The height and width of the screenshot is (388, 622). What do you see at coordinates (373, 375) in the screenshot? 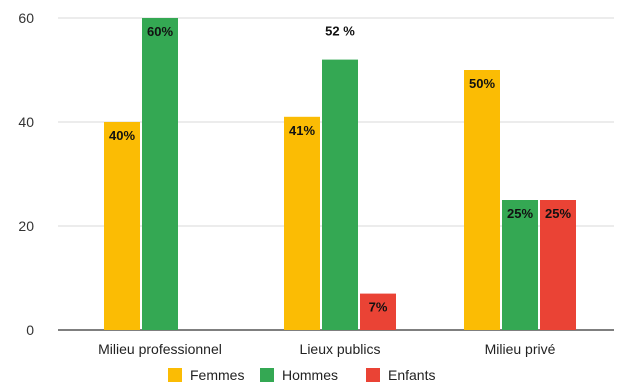
I see `legend-swatch-enfants` at bounding box center [373, 375].